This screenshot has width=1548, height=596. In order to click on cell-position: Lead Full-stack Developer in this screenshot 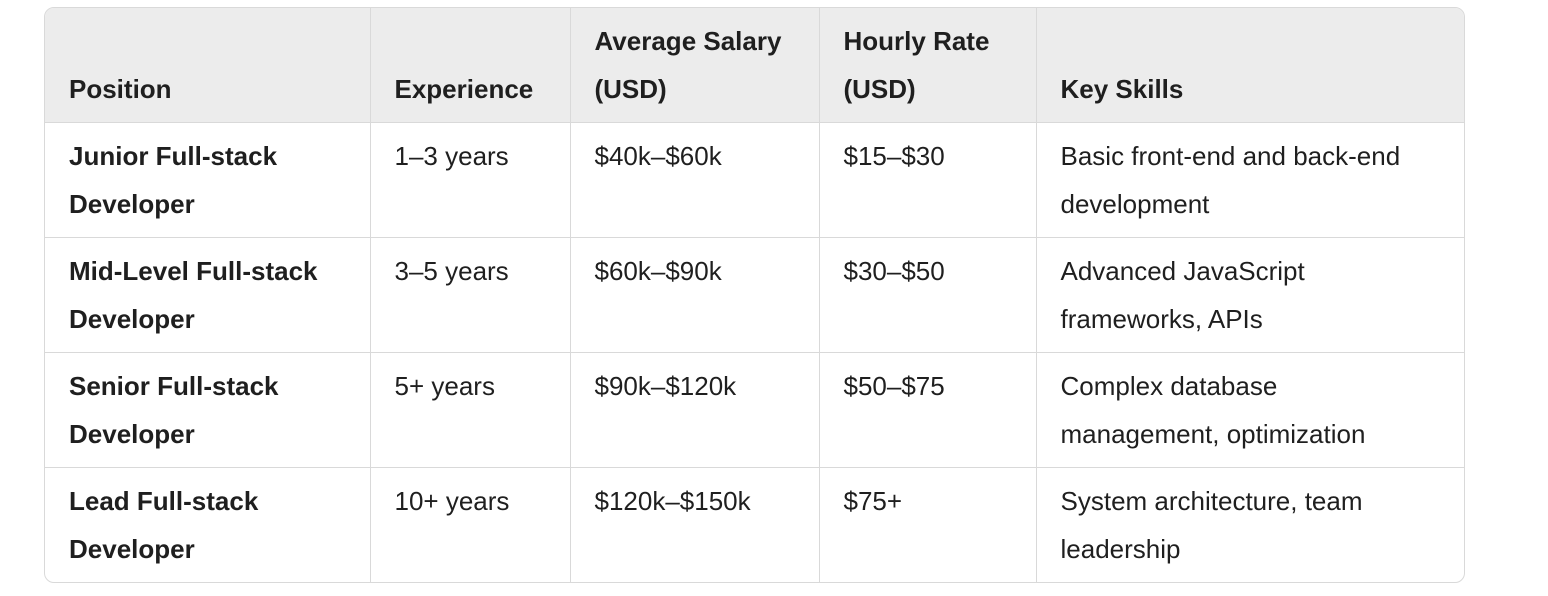, I will do `click(208, 524)`.